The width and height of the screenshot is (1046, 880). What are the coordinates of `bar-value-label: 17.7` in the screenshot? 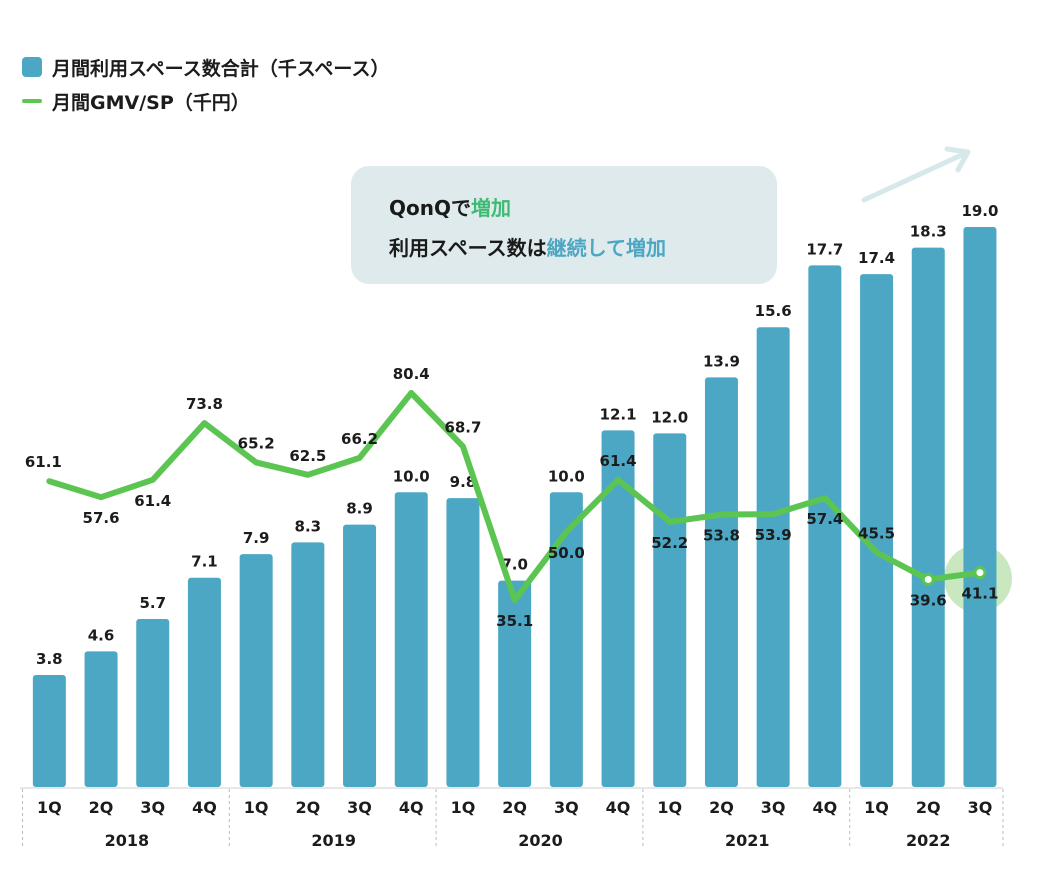 It's located at (824, 249).